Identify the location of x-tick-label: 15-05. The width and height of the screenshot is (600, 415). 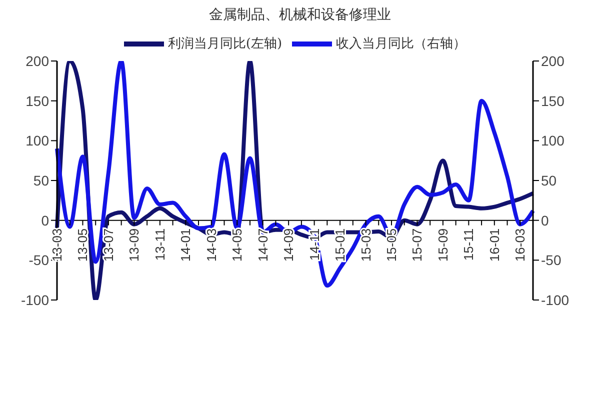
(391, 245).